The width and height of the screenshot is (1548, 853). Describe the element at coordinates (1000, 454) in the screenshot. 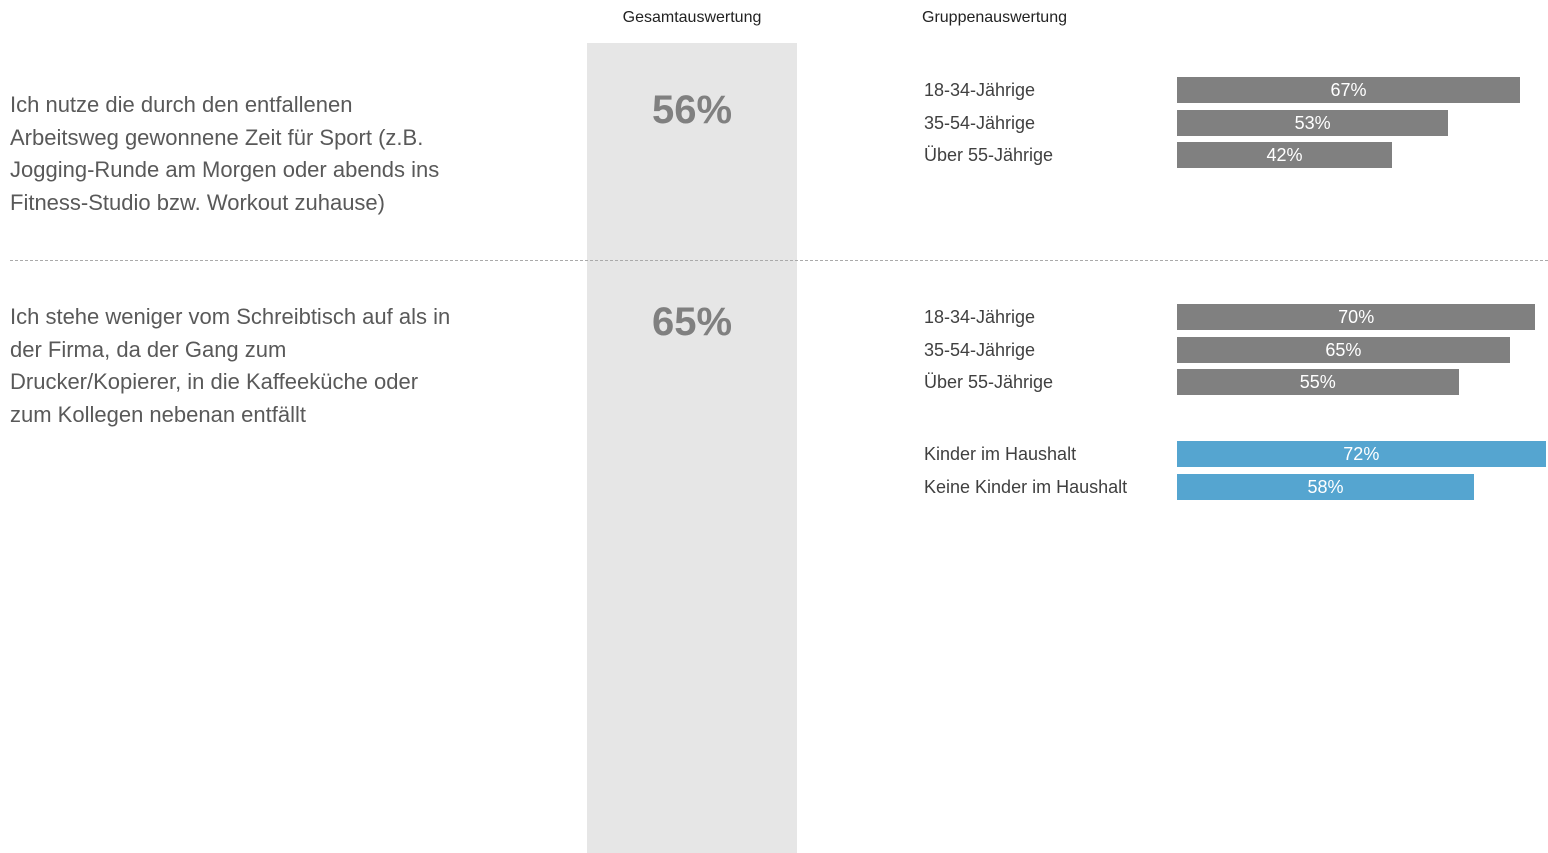

I see `group-label: Kinder im Haushalt` at that location.